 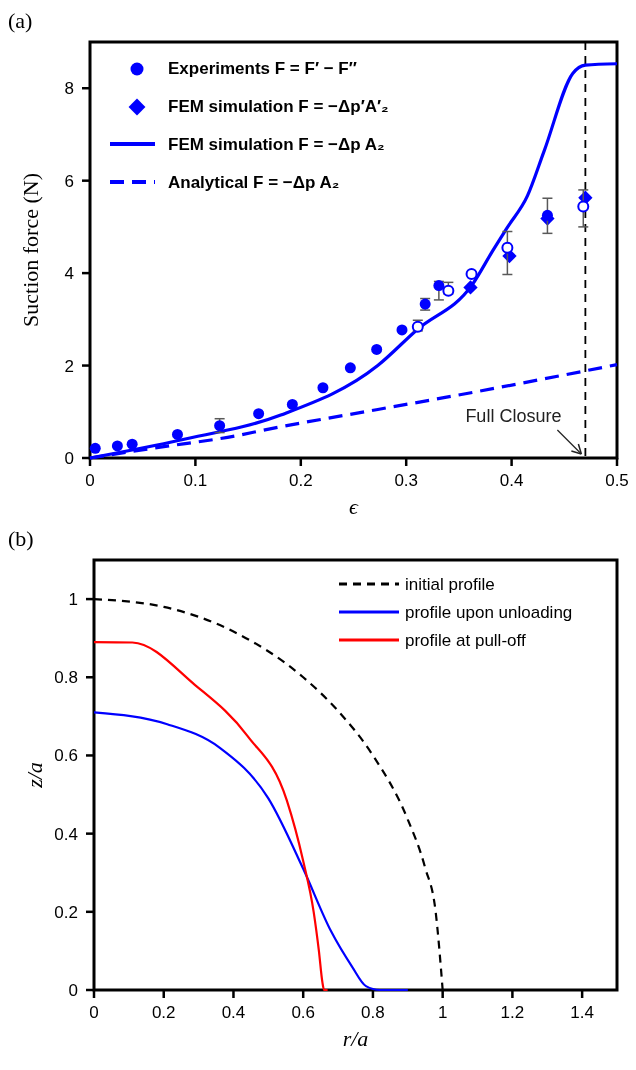 I want to click on x-axis-title: r/a, so click(x=355, y=1038).